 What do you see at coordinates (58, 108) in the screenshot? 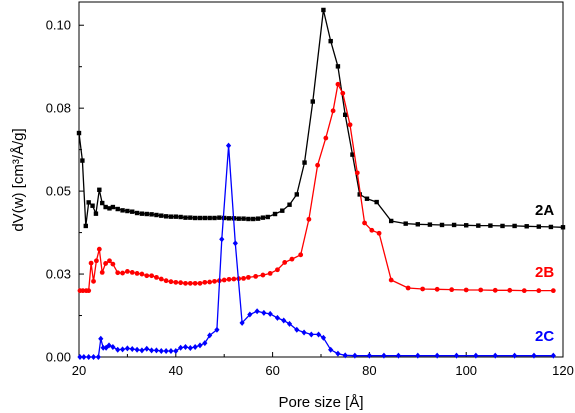
I see `y-tick-label: 0.08` at bounding box center [58, 108].